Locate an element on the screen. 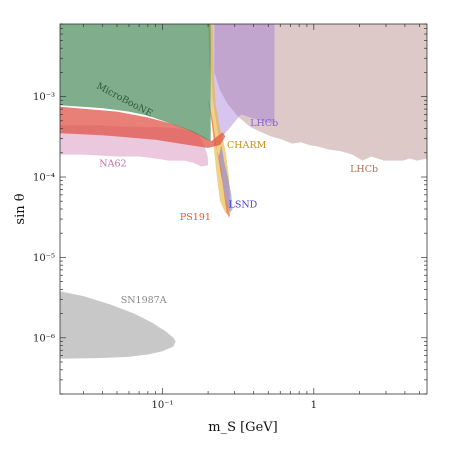 This screenshot has width=457, height=457. y-tick-label: 10⁻⁶ is located at coordinates (44, 338).